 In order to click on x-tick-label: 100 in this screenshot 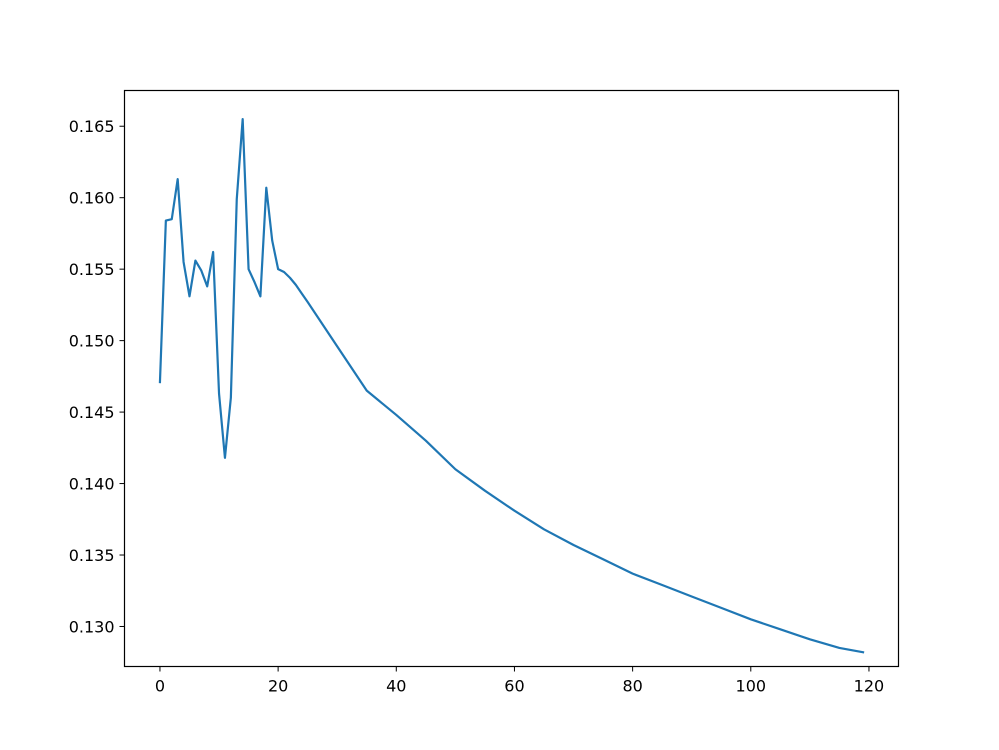, I will do `click(751, 686)`.